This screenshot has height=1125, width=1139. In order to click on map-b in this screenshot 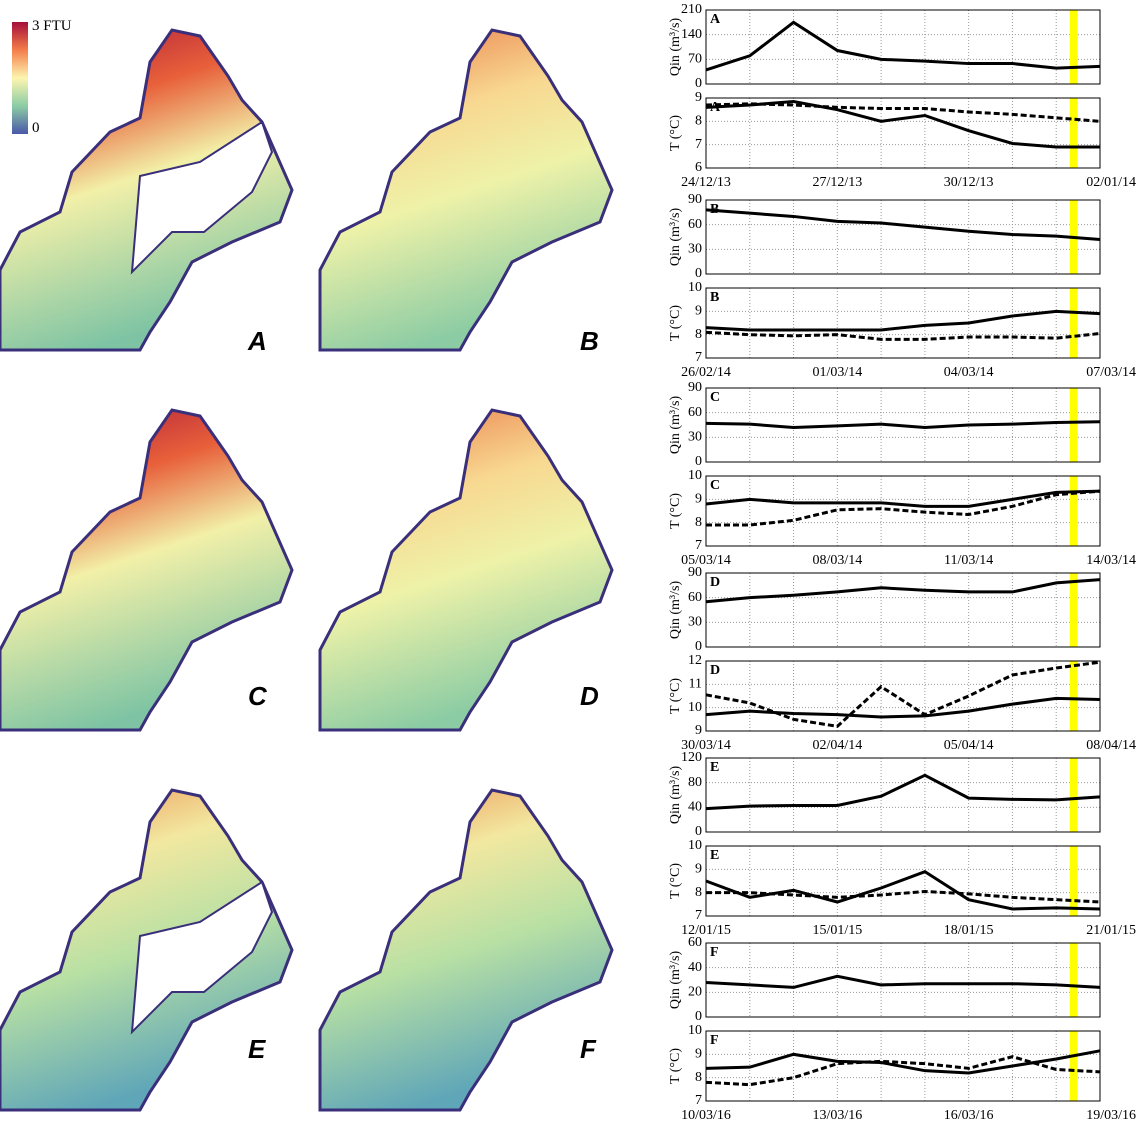, I will do `click(466, 190)`.